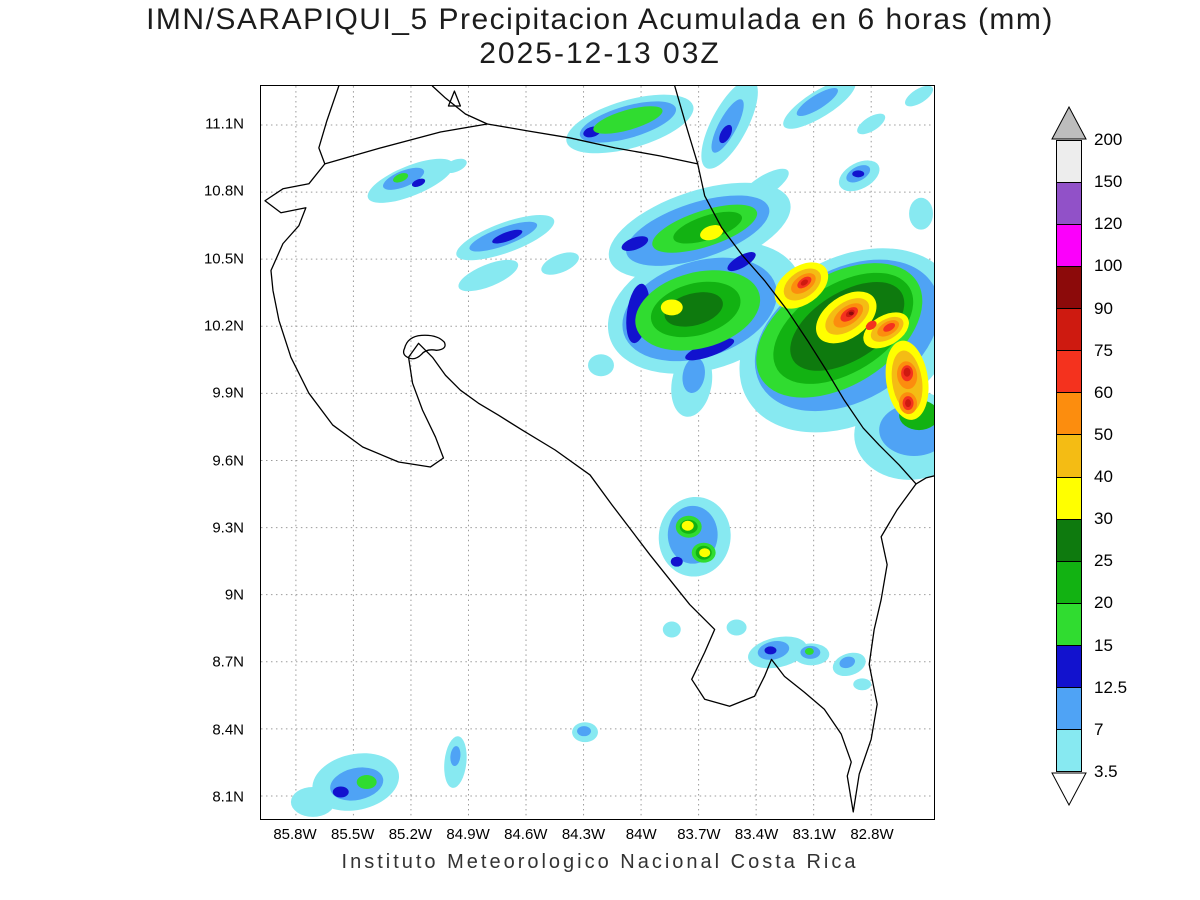 Image resolution: width=1200 pixels, height=900 pixels. Describe the element at coordinates (424, 347) in the screenshot. I see `lake-arenal` at that location.